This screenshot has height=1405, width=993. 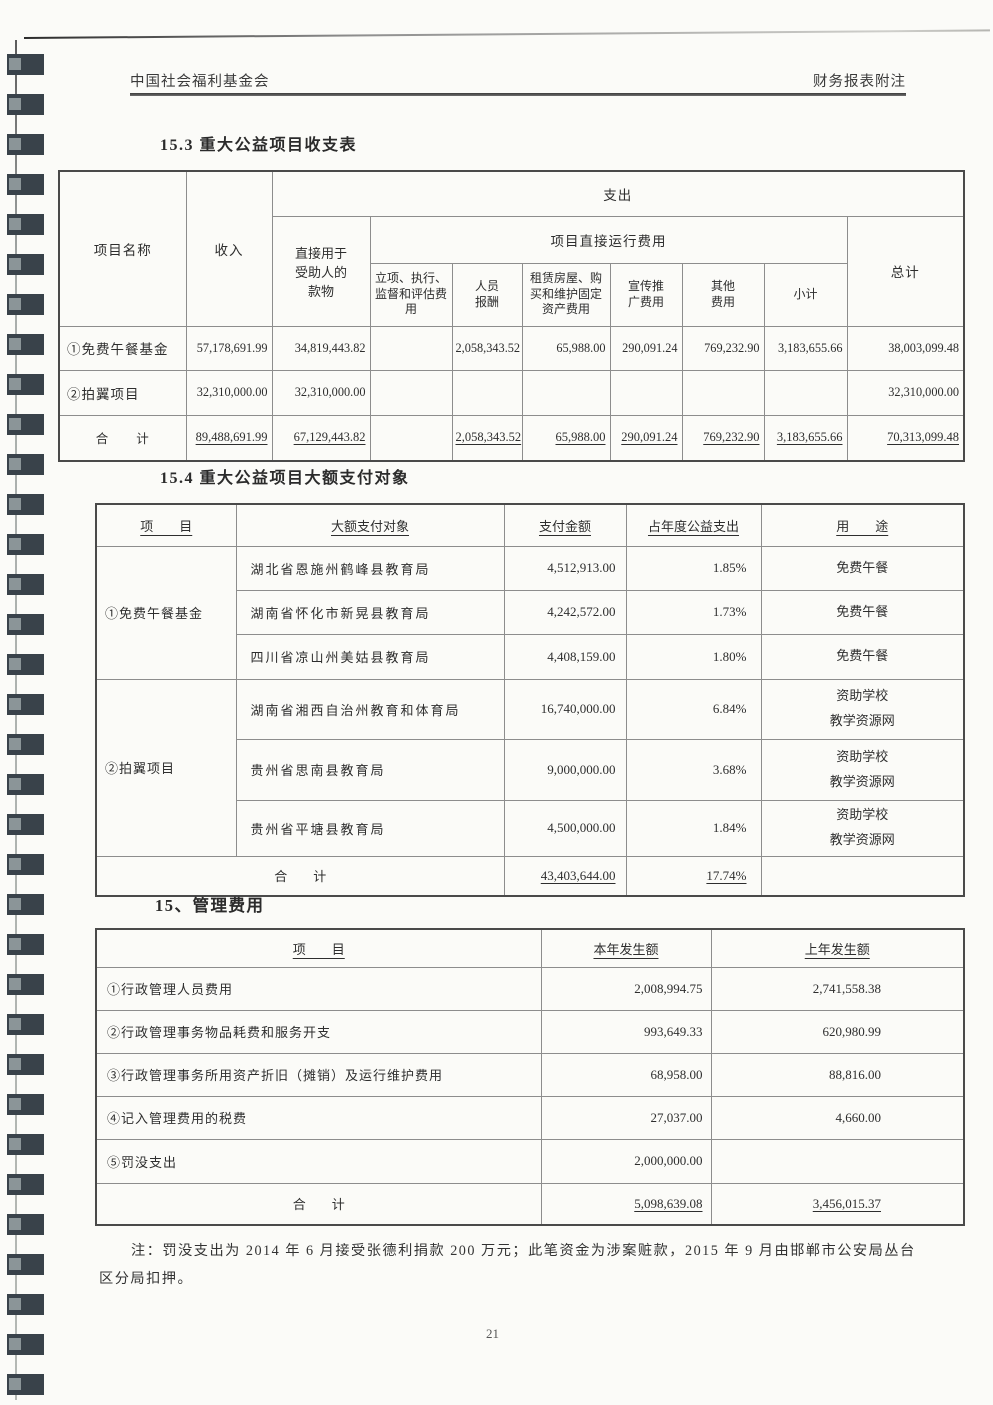 What do you see at coordinates (626, 948) in the screenshot?
I see `header-current-year: 本年发生额` at bounding box center [626, 948].